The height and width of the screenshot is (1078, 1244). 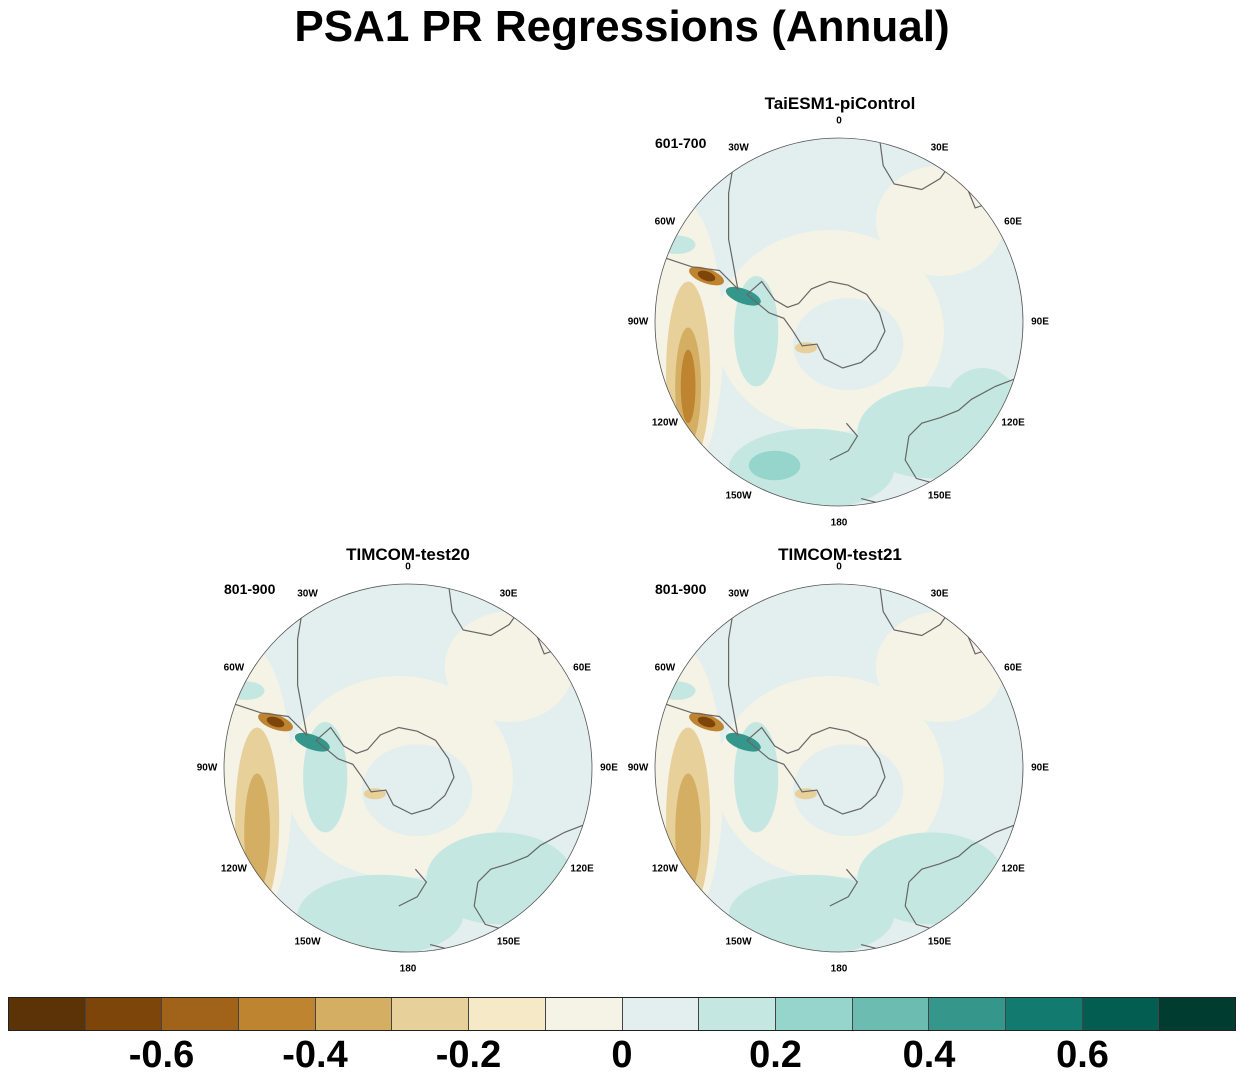 I want to click on lon-label-timcom-test21: 30E, so click(x=939, y=594).